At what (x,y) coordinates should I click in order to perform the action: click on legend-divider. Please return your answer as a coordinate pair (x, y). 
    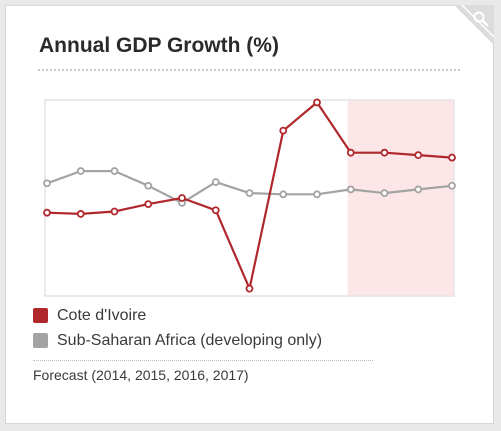
    Looking at the image, I should click on (203, 360).